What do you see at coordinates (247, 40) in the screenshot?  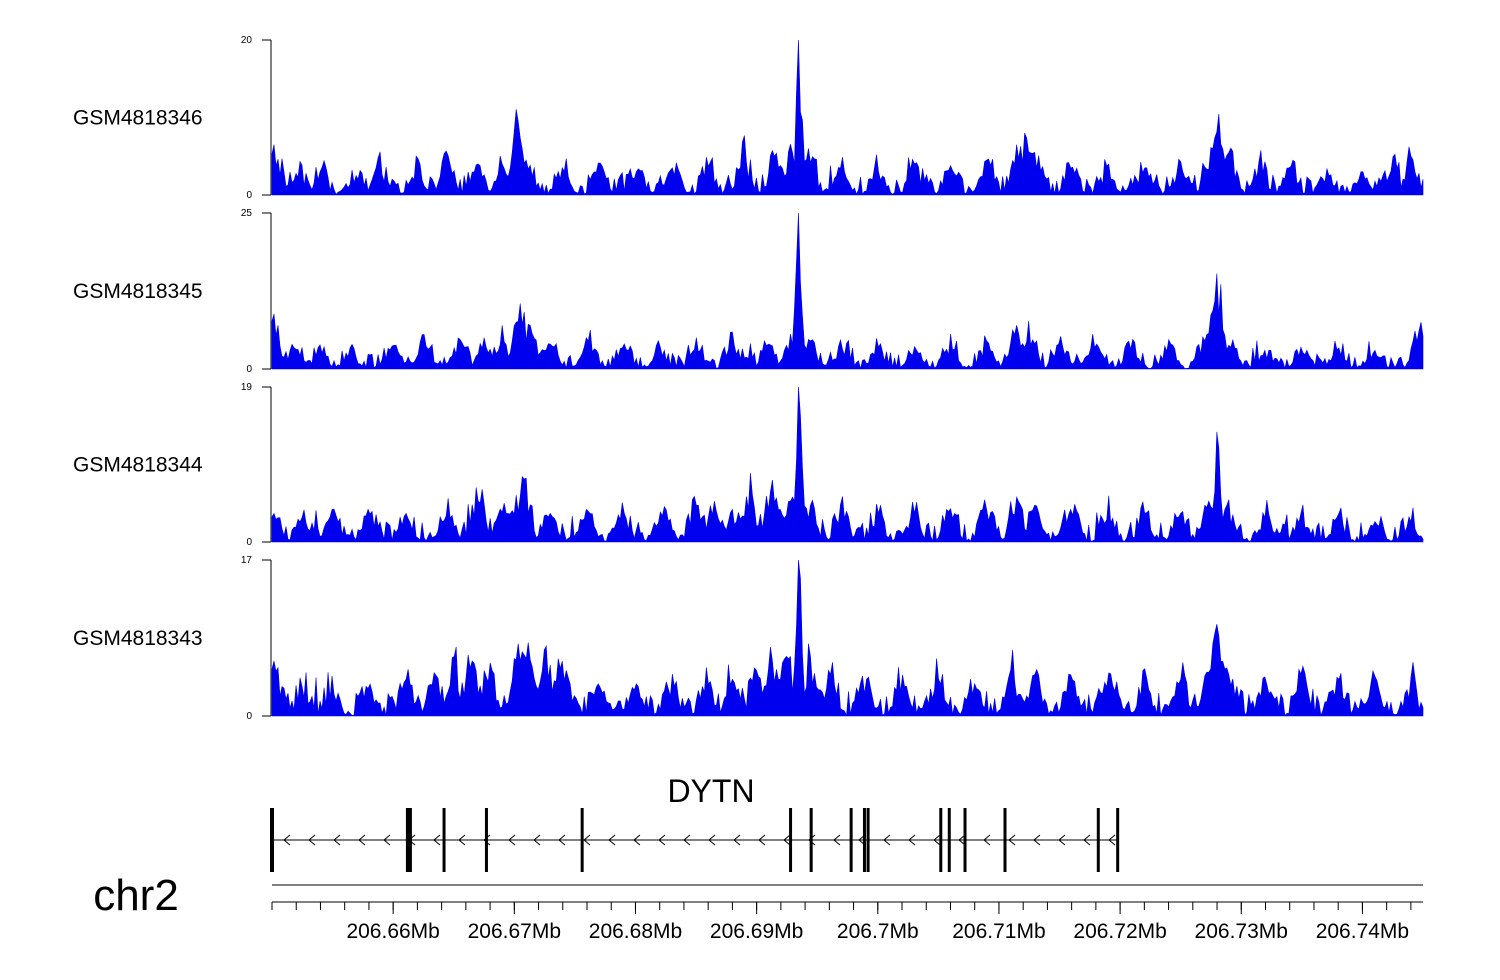 I see `y-tick-label-max: 20` at bounding box center [247, 40].